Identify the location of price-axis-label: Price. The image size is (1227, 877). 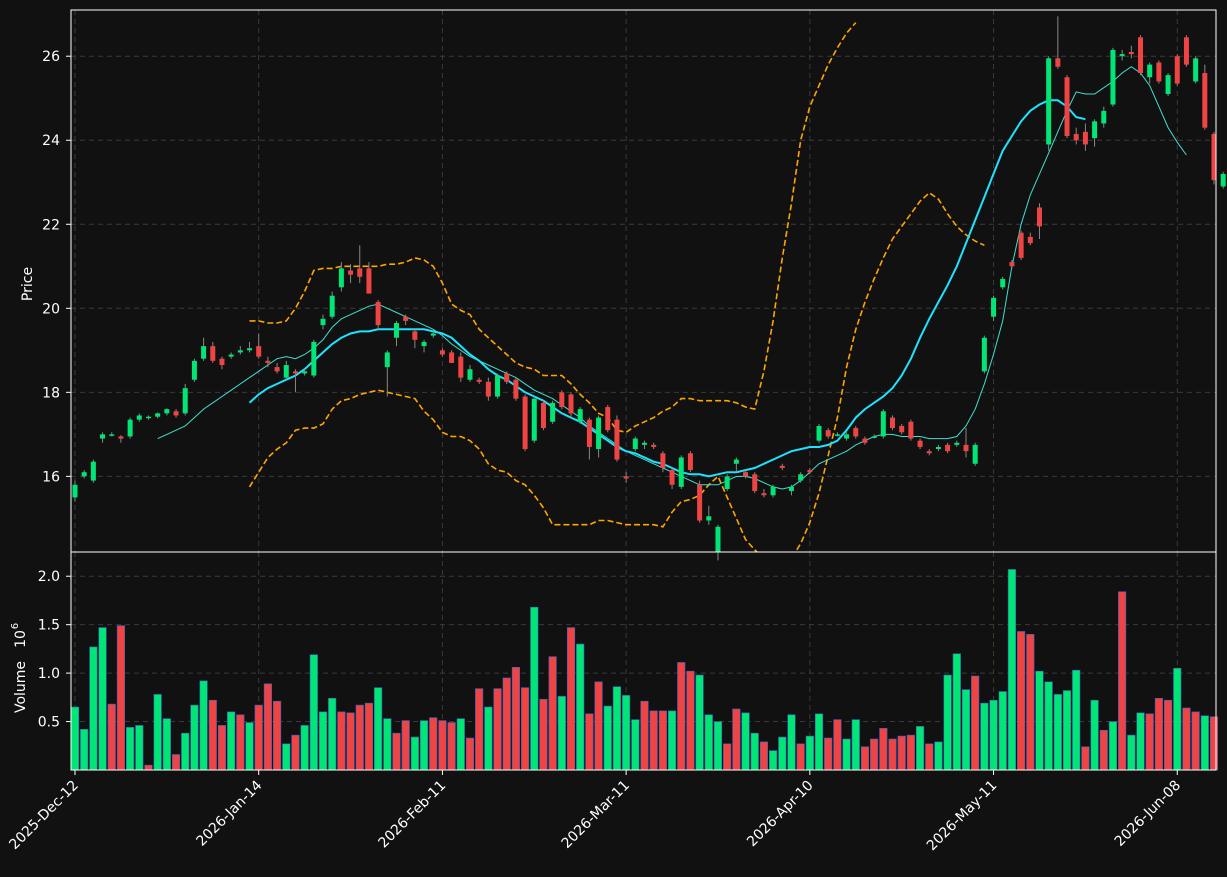
(28, 284).